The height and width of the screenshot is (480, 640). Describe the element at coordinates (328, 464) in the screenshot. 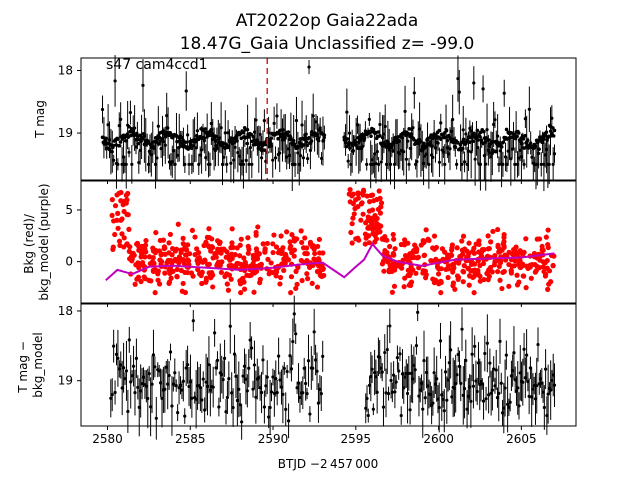

I see `x-axis-label: BTJD −2 457 000` at that location.